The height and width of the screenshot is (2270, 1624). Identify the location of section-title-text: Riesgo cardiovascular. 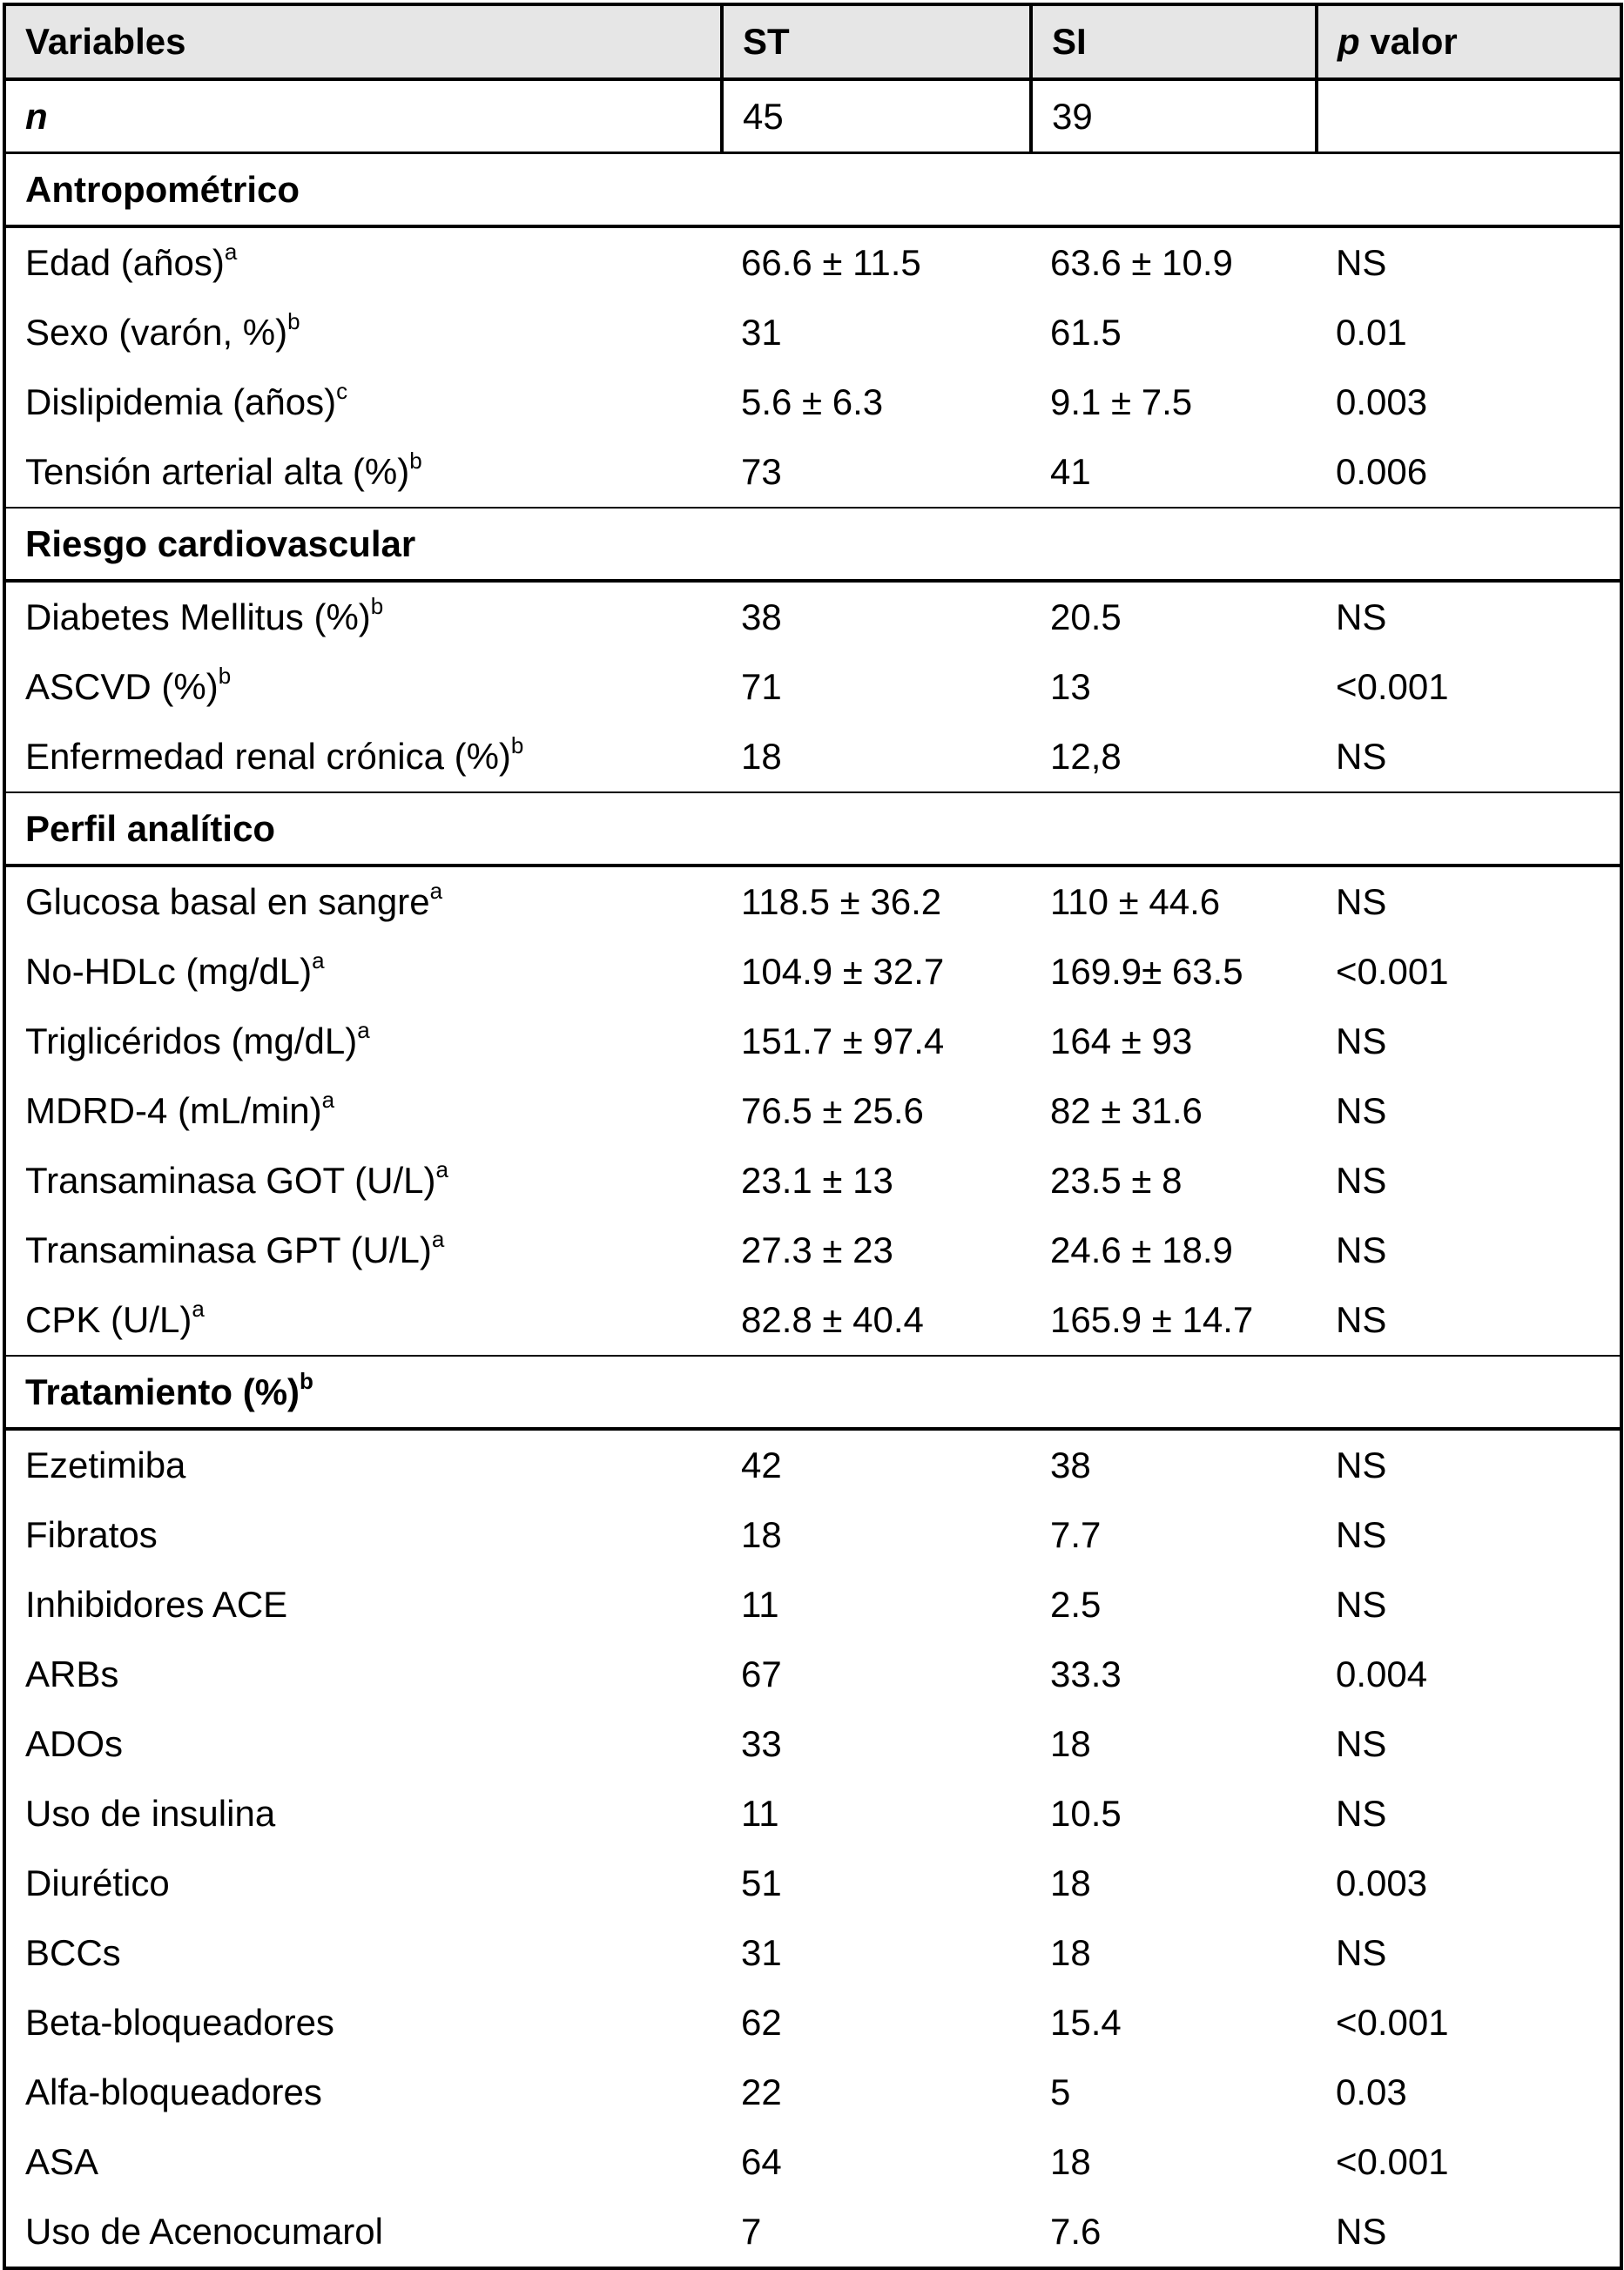
(220, 543).